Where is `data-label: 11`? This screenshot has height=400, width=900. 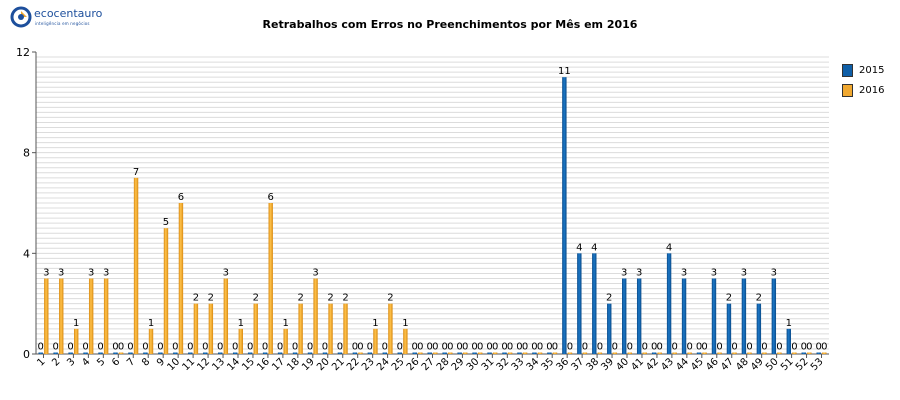 data-label: 11 is located at coordinates (564, 71).